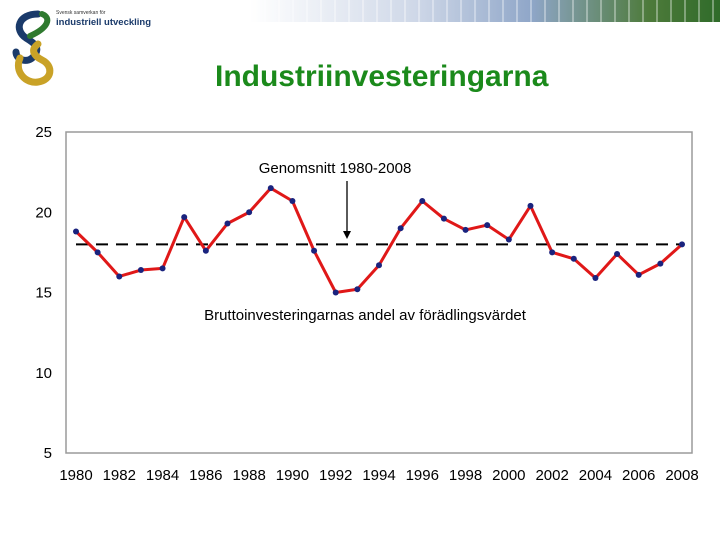  I want to click on header-decorative-stripe, so click(485, 11).